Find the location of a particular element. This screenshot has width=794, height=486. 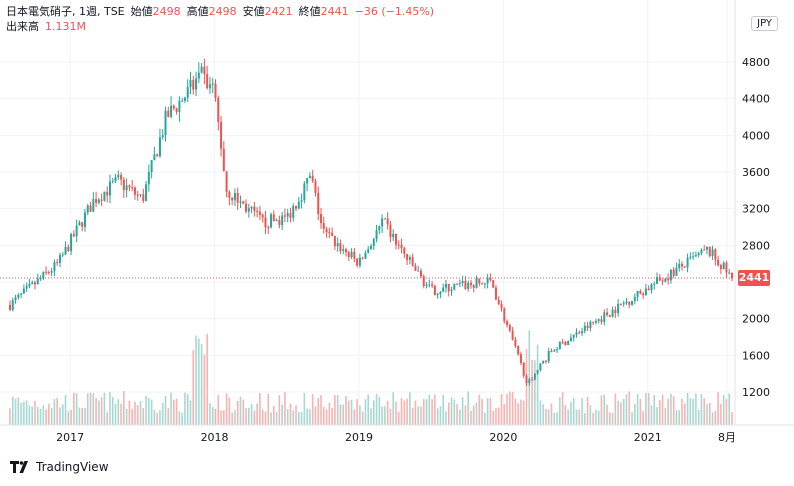

y-tick-label: 4000 is located at coordinates (756, 135).